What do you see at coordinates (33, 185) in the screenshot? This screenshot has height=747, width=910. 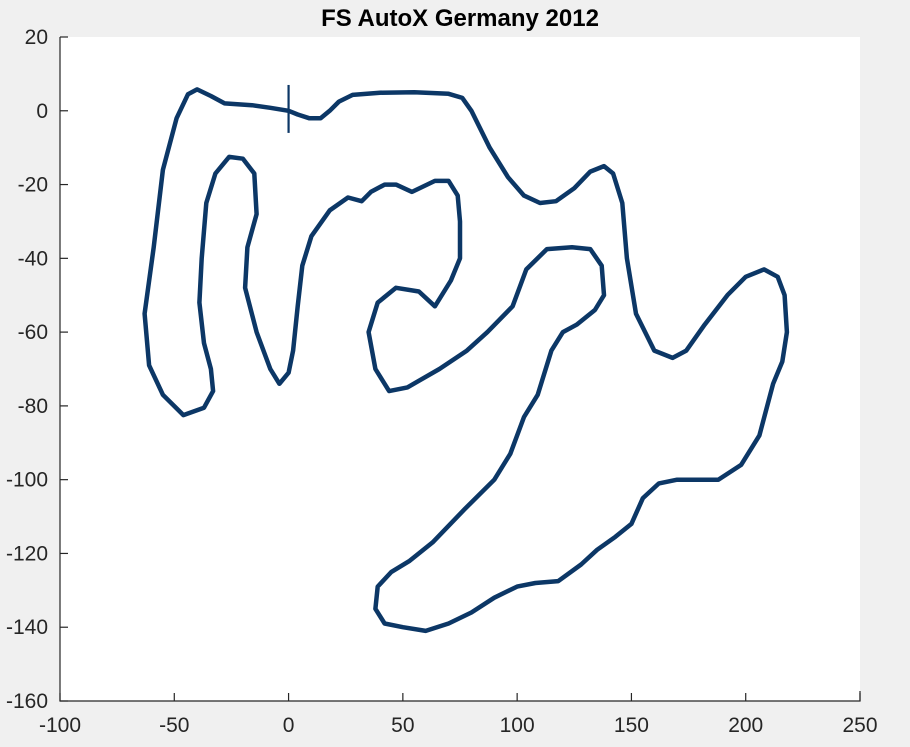 I see `y-tick-label: -20` at bounding box center [33, 185].